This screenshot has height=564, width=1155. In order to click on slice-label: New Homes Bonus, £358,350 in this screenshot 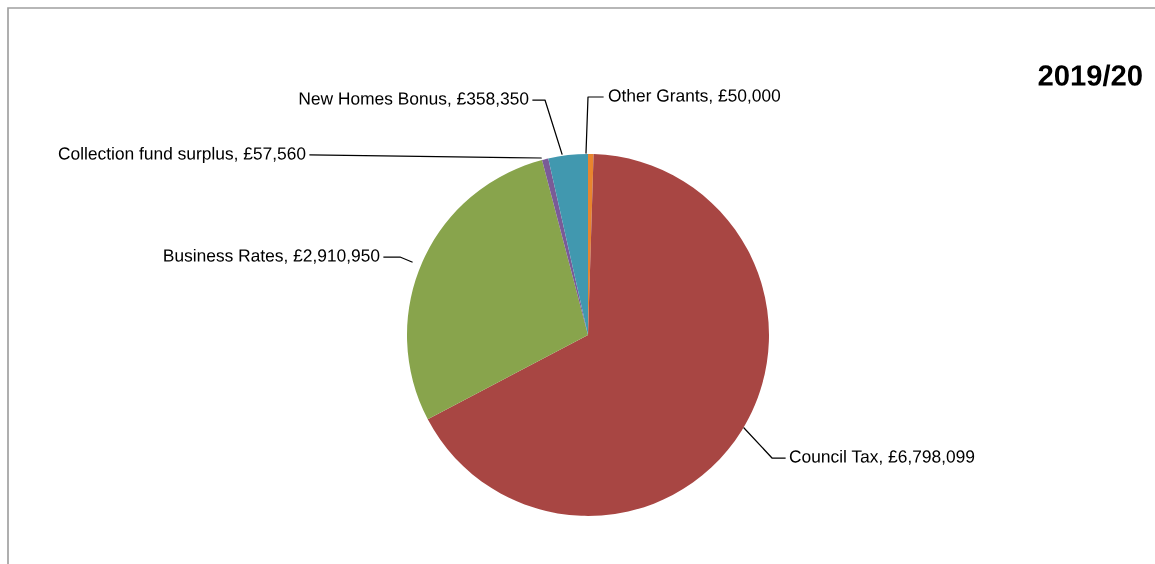, I will do `click(414, 99)`.